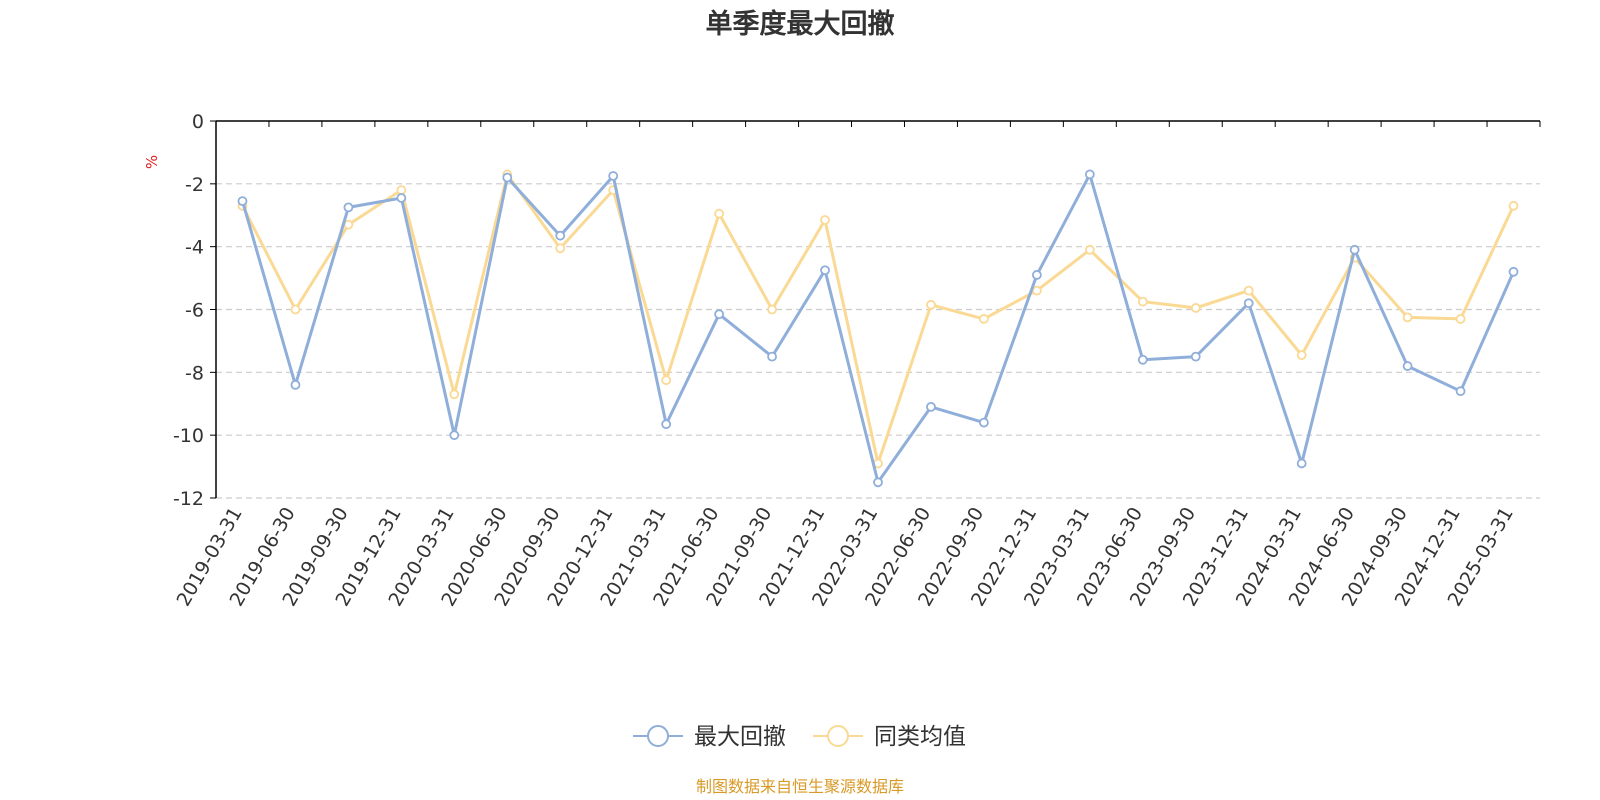  I want to click on y-axis: 0 -2 -4 -6 -8 -10 -12, so click(194, 310).